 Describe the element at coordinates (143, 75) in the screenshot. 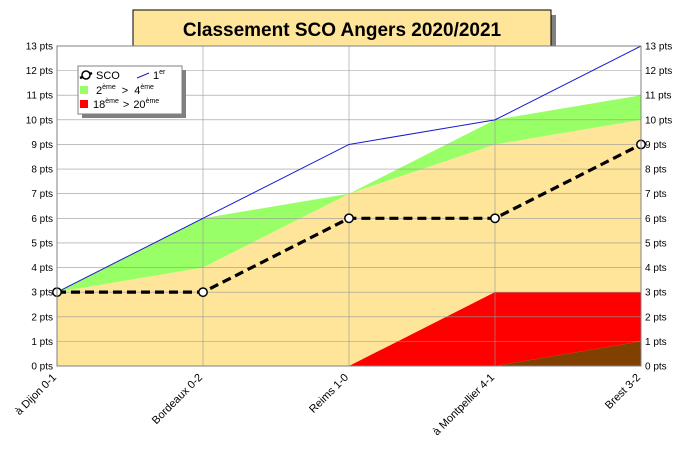

I see `legend-first-line-sample` at that location.